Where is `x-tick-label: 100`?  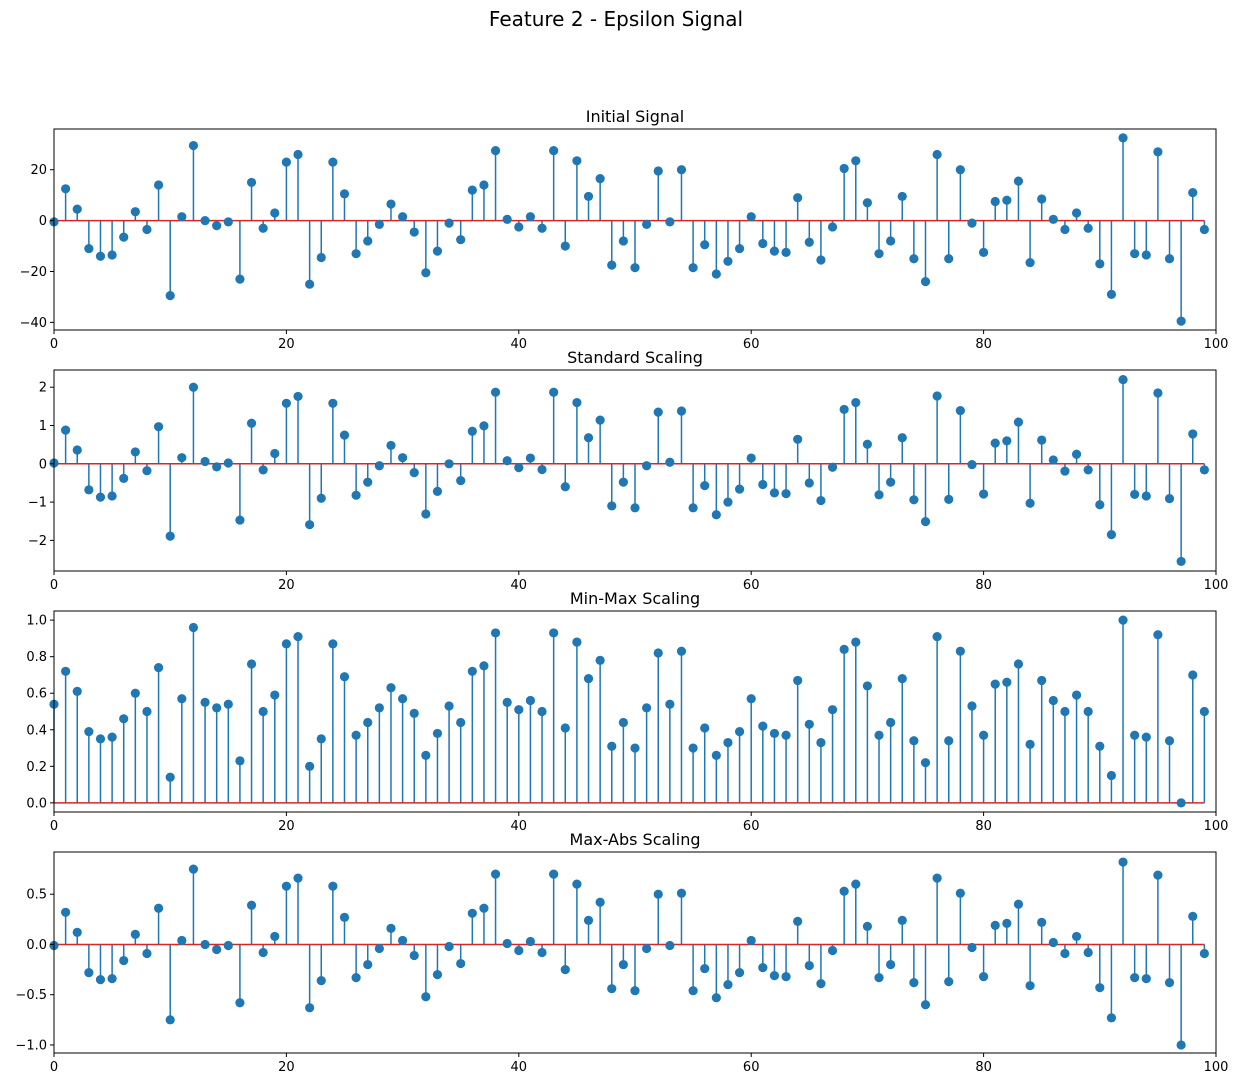 x-tick-label: 100 is located at coordinates (1216, 1067).